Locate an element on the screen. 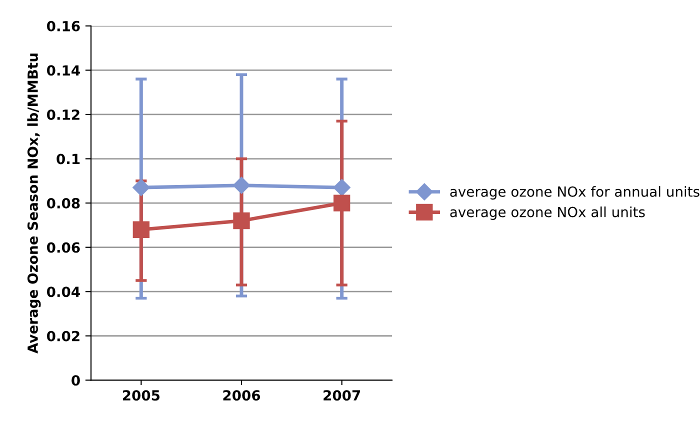 The height and width of the screenshot is (432, 700). x-tick-label: 2006 is located at coordinates (241, 395).